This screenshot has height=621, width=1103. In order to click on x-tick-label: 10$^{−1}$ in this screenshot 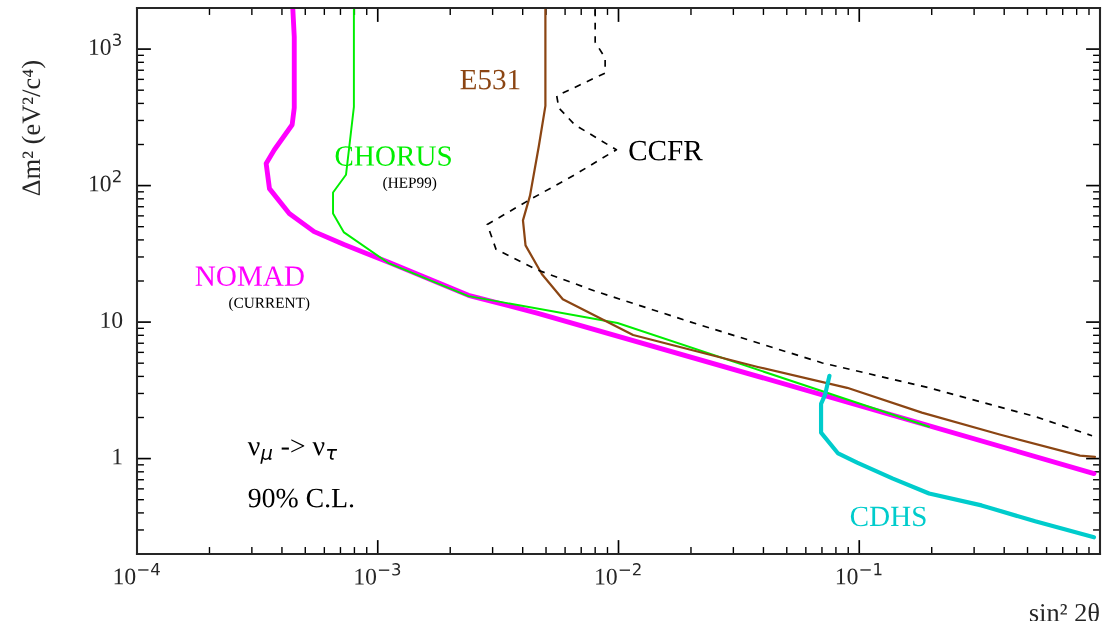, I will do `click(859, 574)`.